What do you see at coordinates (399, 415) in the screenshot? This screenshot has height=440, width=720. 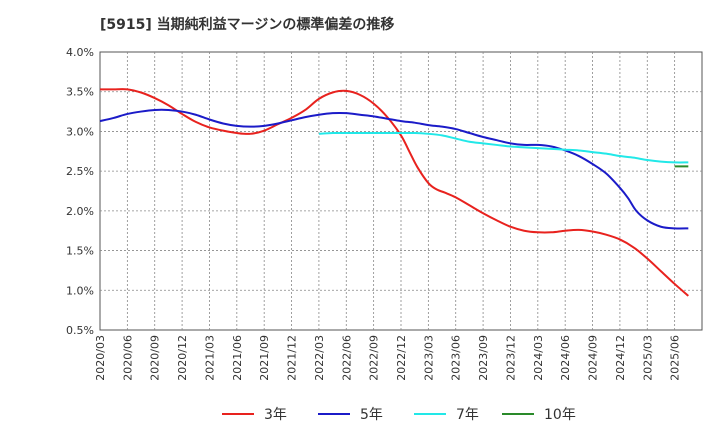 I see `legend: 3年 5年 7年 10年` at bounding box center [399, 415].